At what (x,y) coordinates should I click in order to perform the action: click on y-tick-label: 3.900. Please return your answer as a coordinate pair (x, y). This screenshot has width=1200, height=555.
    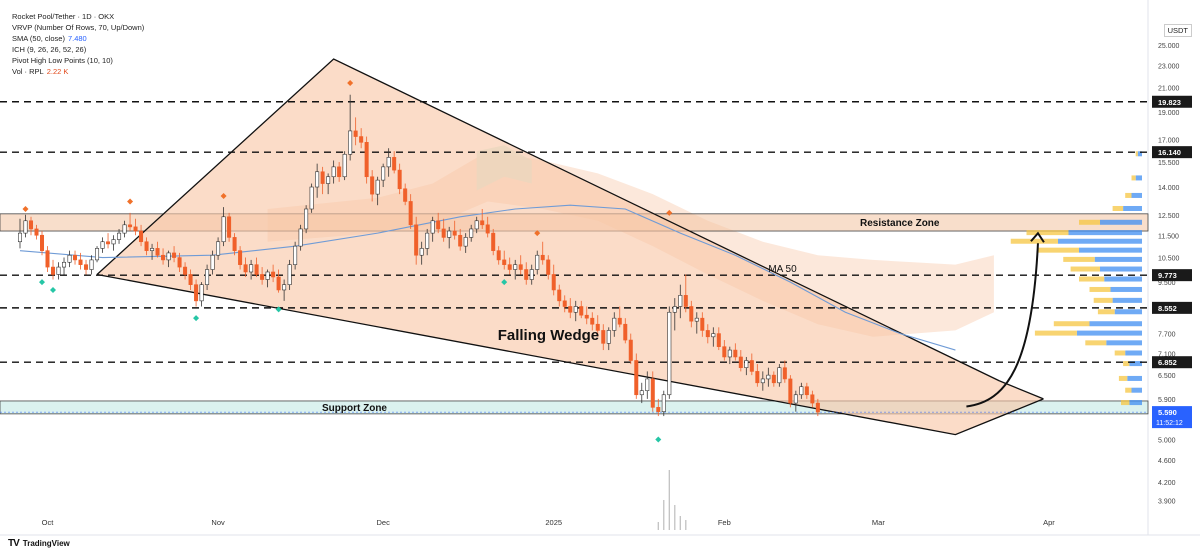
    Looking at the image, I should click on (1167, 501).